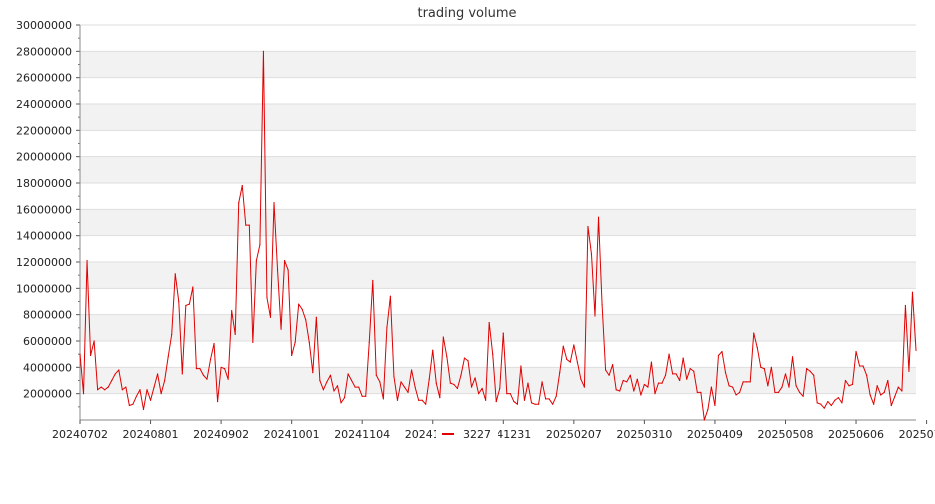  What do you see at coordinates (44, 25) in the screenshot?
I see `y-tick-label: 30000000` at bounding box center [44, 25].